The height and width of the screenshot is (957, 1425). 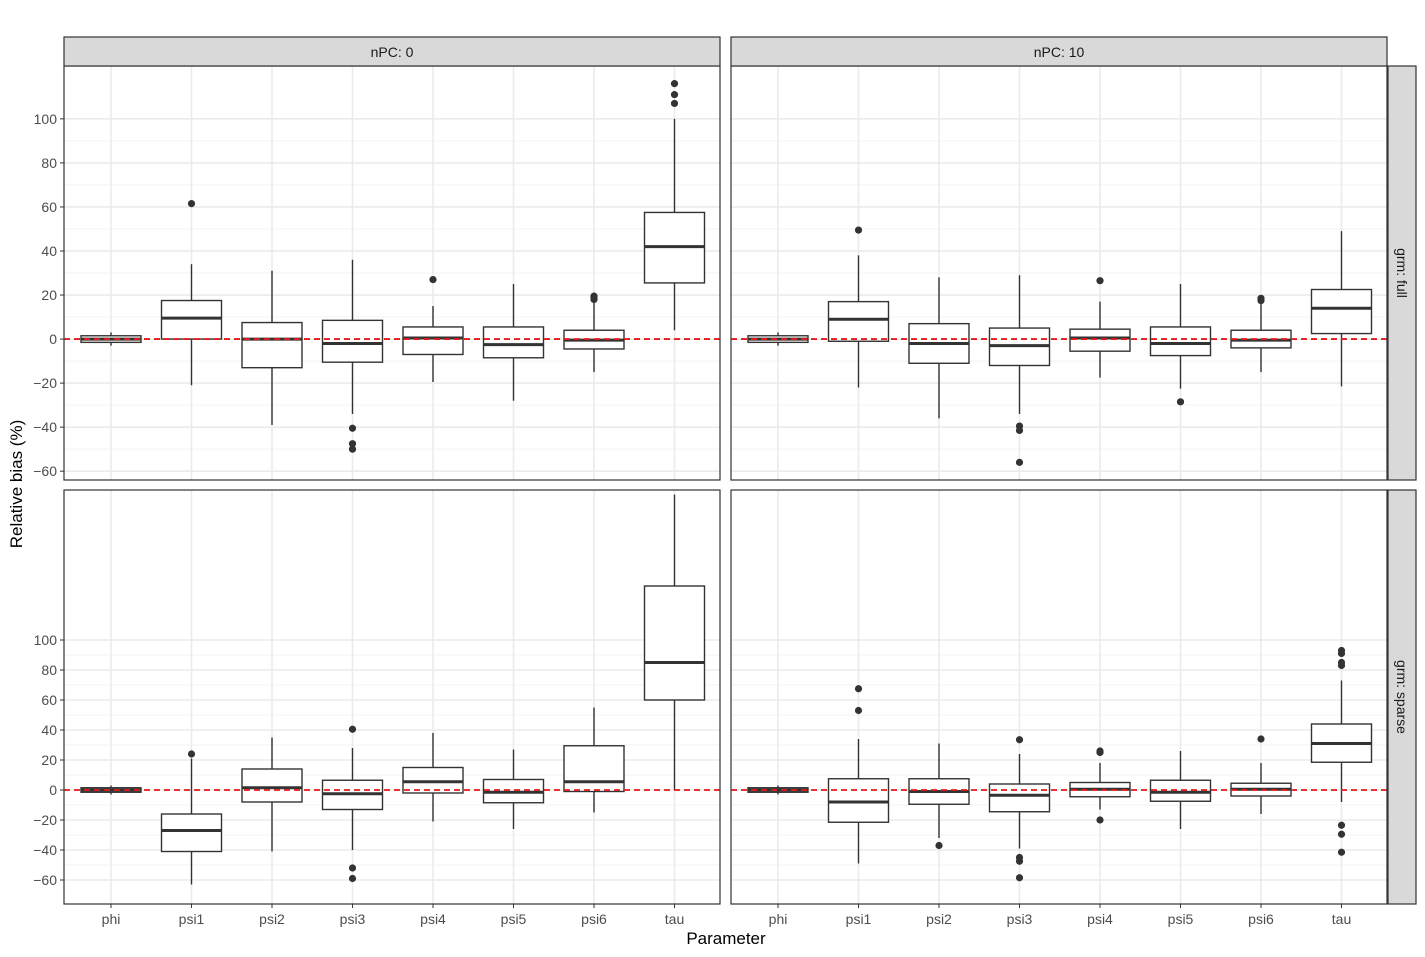 What do you see at coordinates (111, 919) in the screenshot?
I see `x-tick-label: phi` at bounding box center [111, 919].